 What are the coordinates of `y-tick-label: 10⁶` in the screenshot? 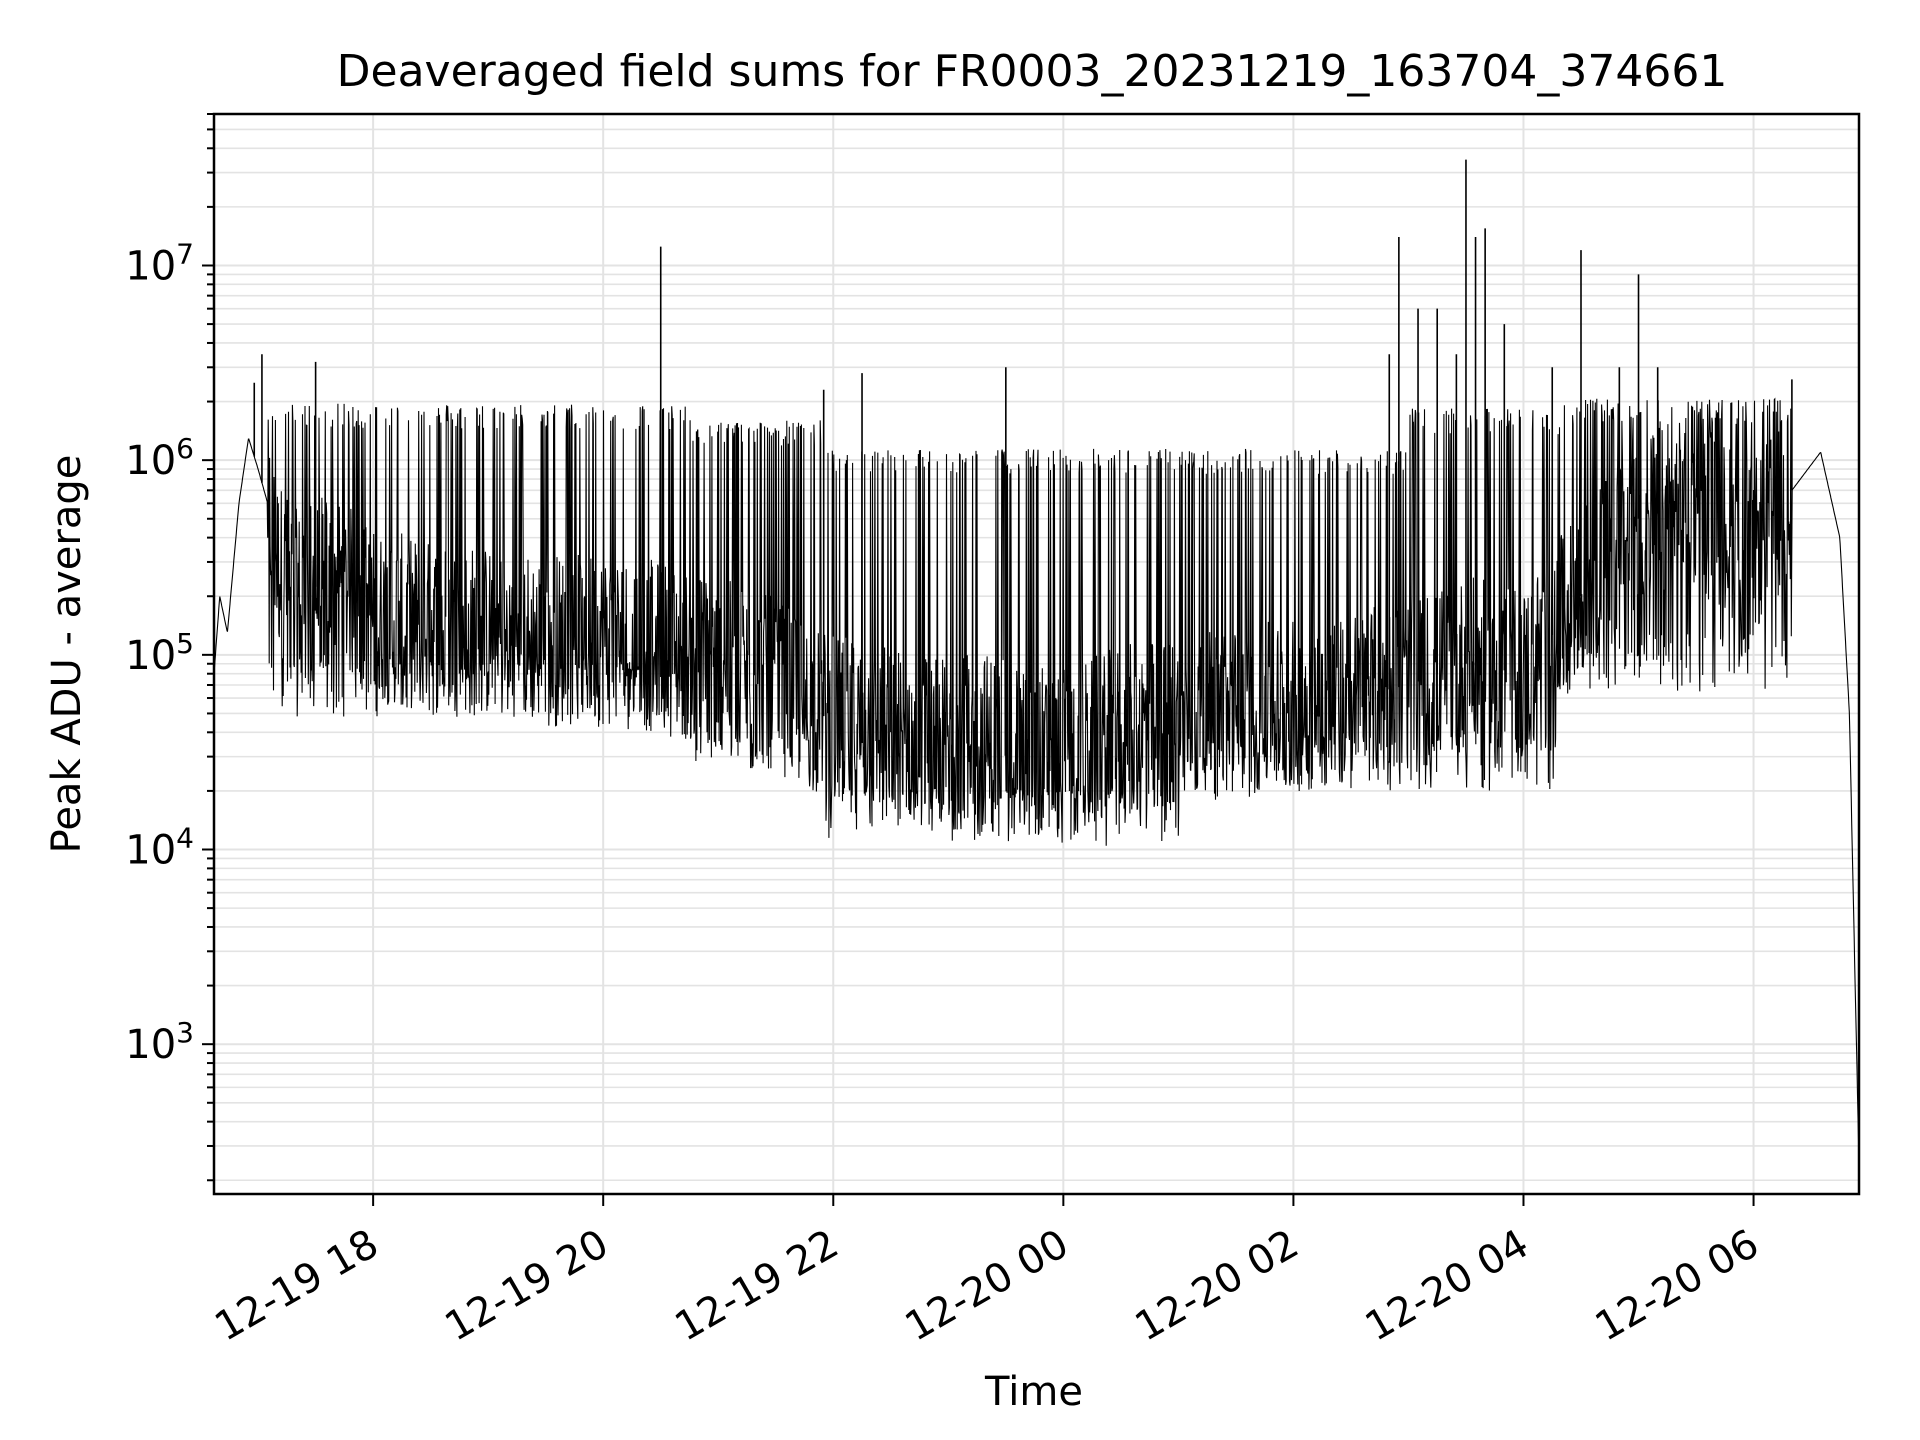 It's located at (159, 458).